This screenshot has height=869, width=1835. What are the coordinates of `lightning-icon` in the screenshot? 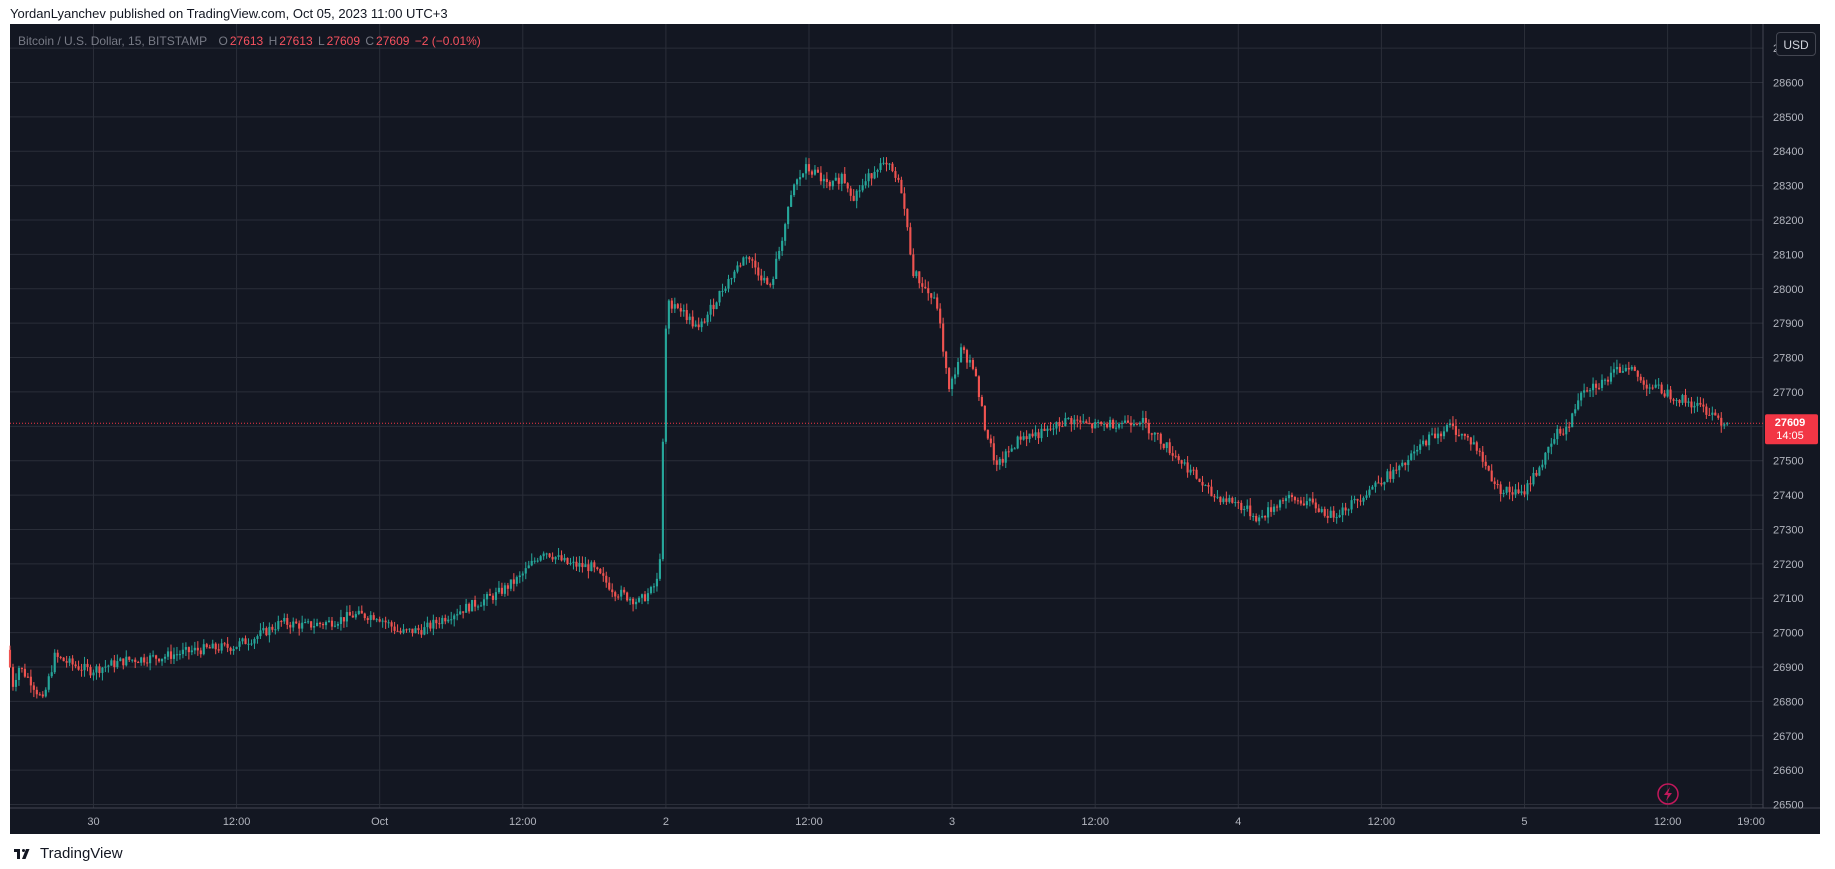 It's located at (1668, 794).